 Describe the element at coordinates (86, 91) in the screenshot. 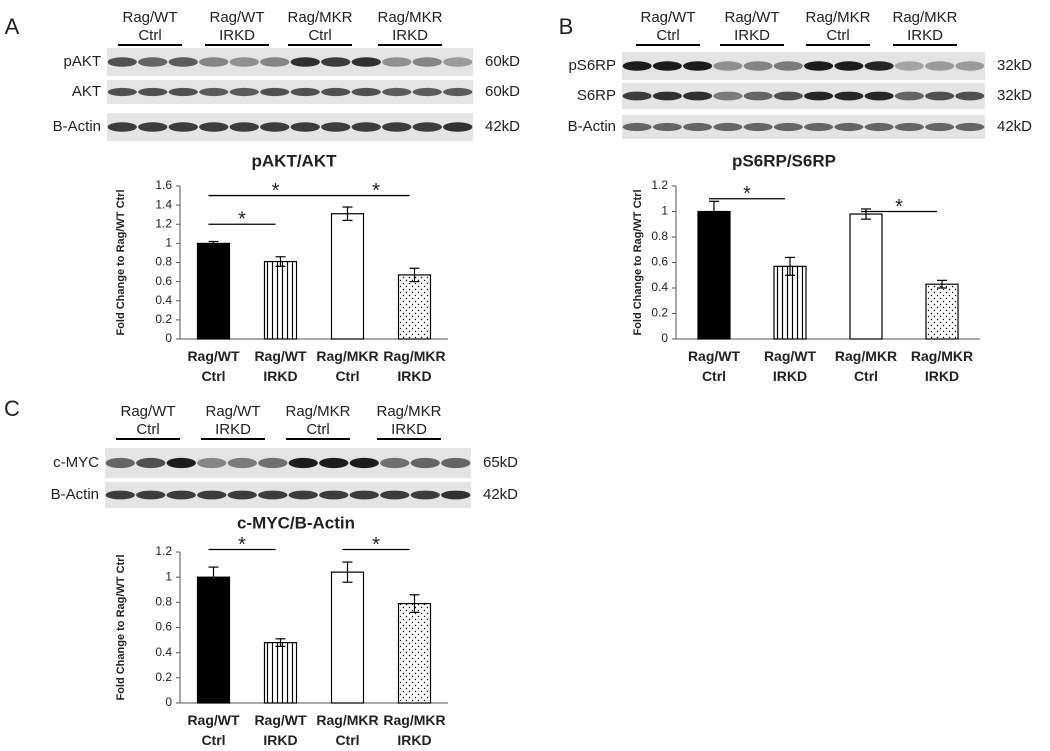

I see `row-label: AKT` at that location.